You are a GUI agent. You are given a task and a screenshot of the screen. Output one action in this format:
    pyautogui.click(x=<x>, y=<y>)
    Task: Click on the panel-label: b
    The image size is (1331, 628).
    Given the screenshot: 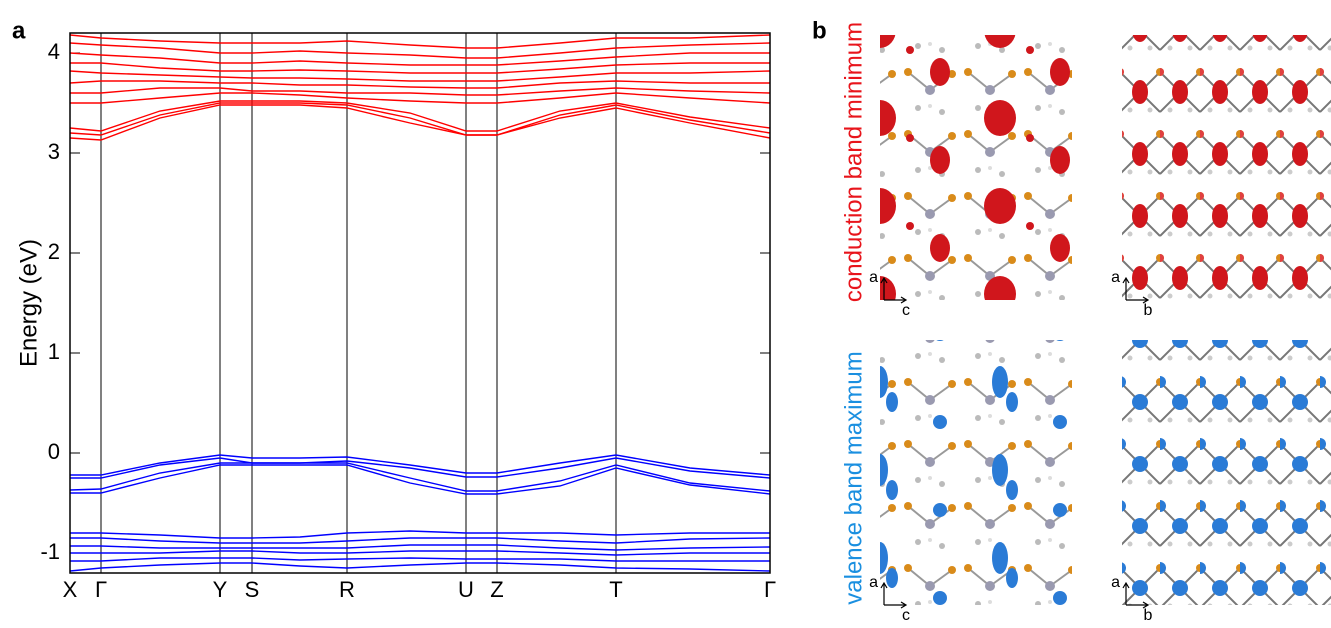 What is the action you would take?
    pyautogui.click(x=819, y=30)
    